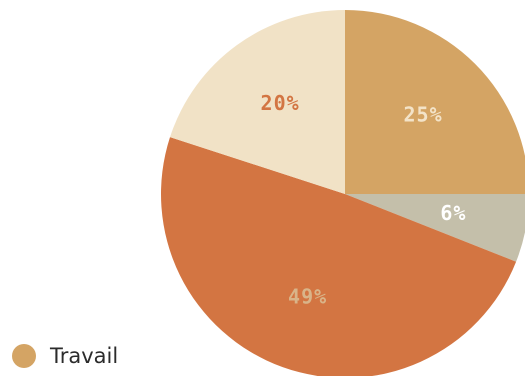 The height and width of the screenshot is (376, 525). Describe the element at coordinates (280, 103) in the screenshot. I see `slice-label: 20%` at that location.